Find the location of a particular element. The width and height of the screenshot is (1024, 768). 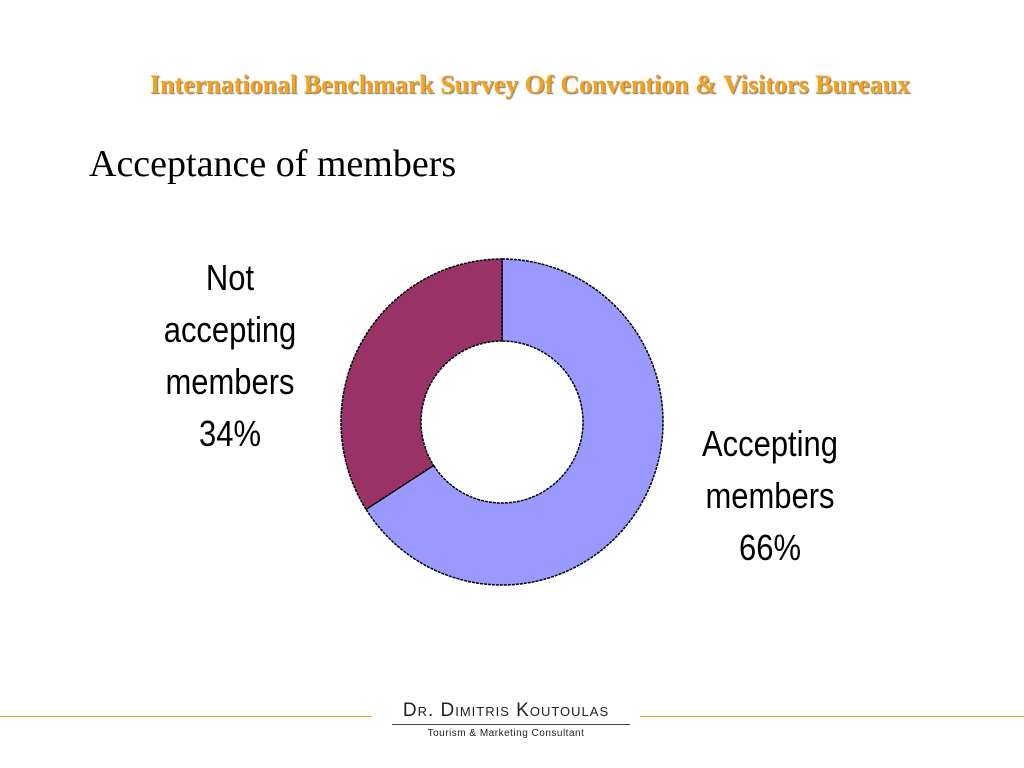

donut-slice-accepting is located at coordinates (514, 422).